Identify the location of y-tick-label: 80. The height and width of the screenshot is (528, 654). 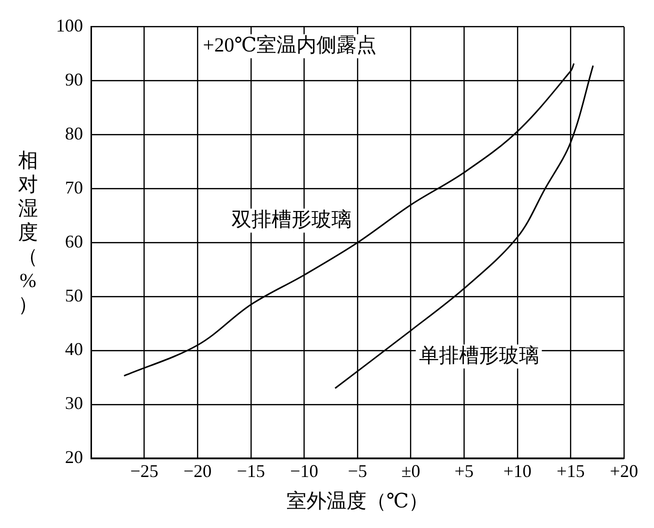
(74, 133).